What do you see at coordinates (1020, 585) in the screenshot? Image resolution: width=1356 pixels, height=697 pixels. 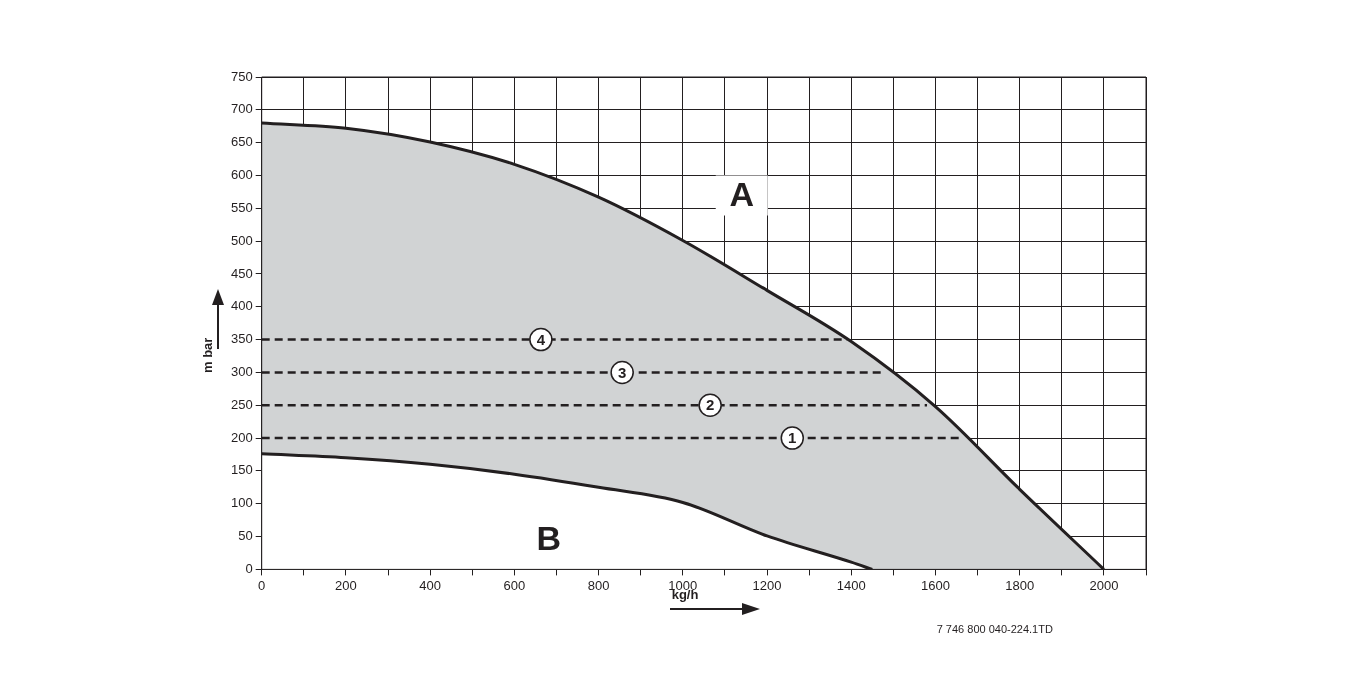 I see `x-tick-label: 1800` at bounding box center [1020, 585].